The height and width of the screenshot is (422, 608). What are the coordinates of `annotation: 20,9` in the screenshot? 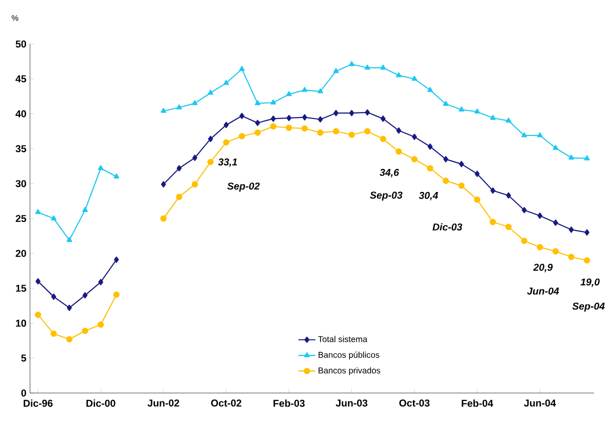 It's located at (543, 268).